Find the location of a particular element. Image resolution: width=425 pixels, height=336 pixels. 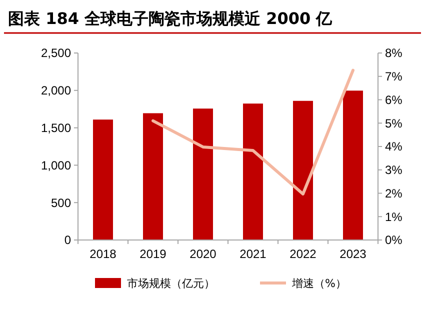

x-tick-label: 2023 is located at coordinates (353, 254).